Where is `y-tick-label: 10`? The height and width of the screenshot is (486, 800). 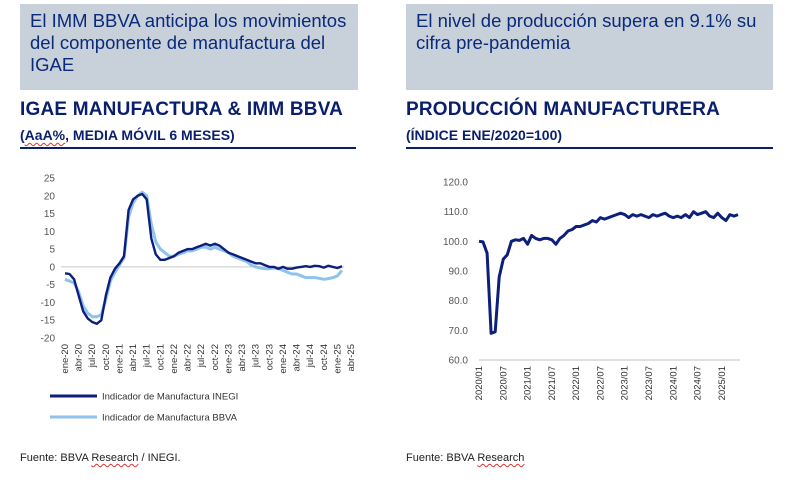 y-tick-label: 10 is located at coordinates (50, 232).